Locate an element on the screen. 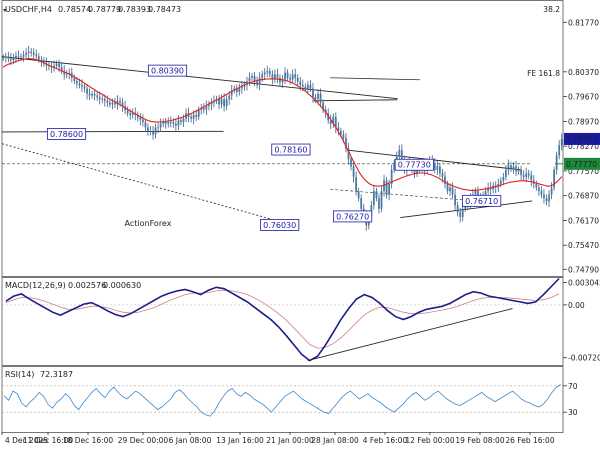 The image size is (600, 450). level-price-tag is located at coordinates (582, 163).